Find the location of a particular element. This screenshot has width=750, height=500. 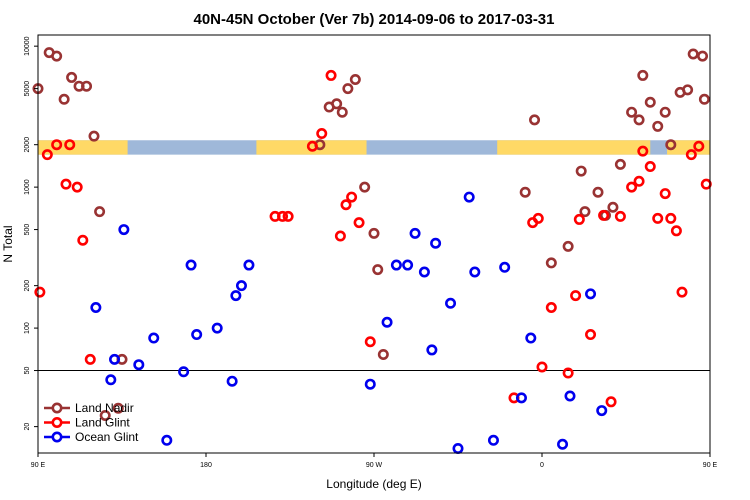

legend-label-ocean-glint: Ocean Glint is located at coordinates (107, 437).